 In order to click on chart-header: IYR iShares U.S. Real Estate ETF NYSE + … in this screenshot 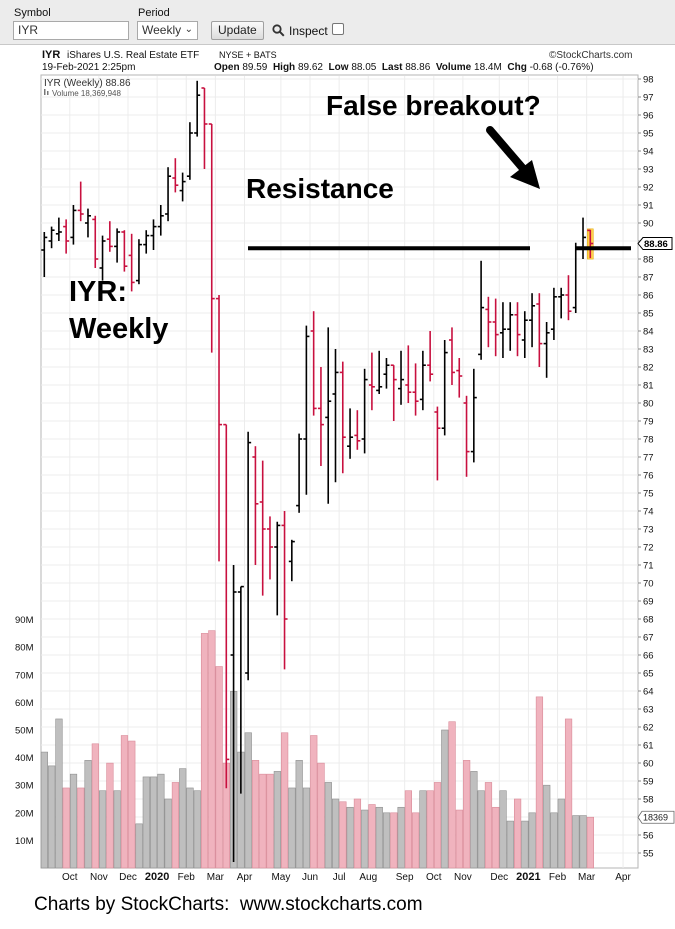, I will do `click(337, 60)`.